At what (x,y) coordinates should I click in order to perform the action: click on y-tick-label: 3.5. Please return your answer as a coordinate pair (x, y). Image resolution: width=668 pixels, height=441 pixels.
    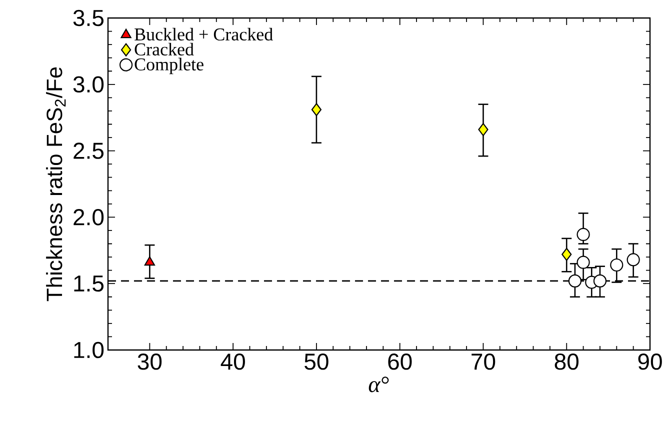
    Looking at the image, I should click on (88, 18).